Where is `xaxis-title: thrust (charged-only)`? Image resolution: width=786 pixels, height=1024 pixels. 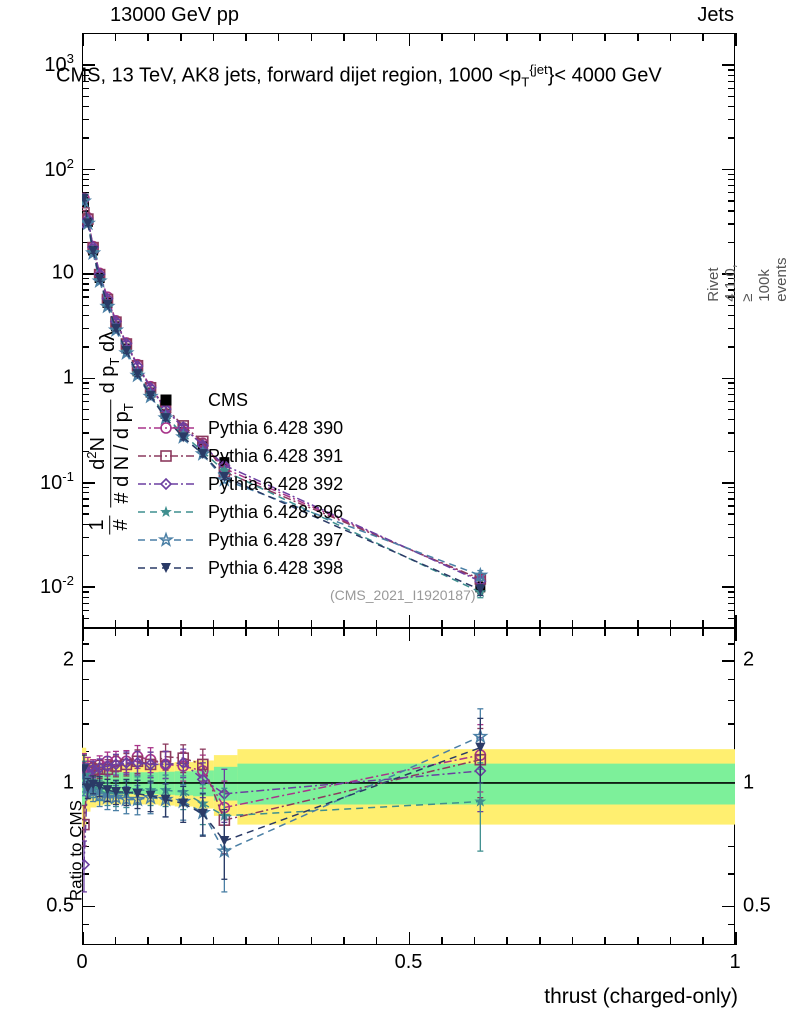
xaxis-title: thrust (charged-only) is located at coordinates (641, 996).